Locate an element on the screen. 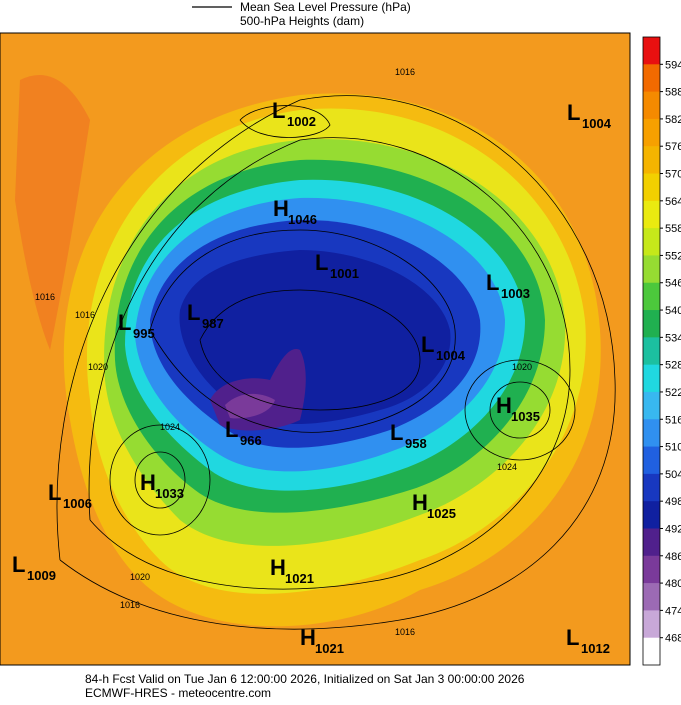  colorbar-frame is located at coordinates (651, 351).